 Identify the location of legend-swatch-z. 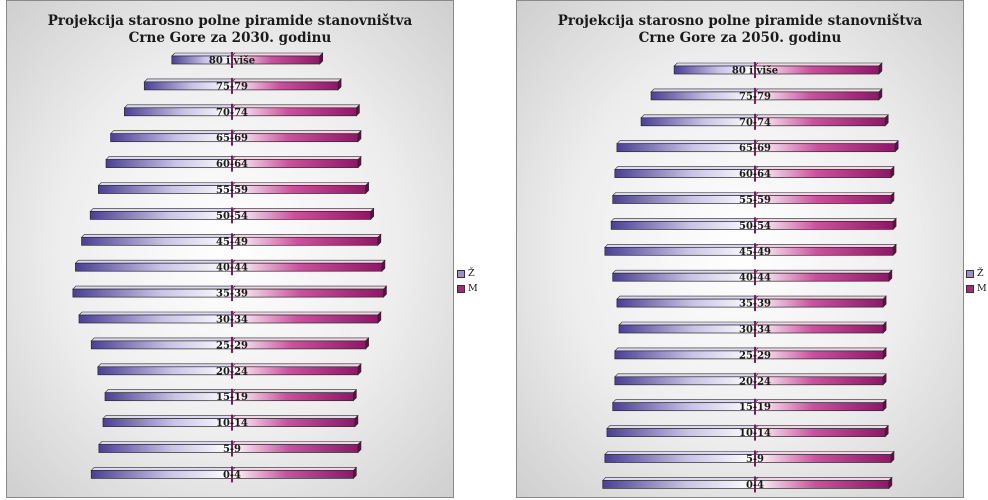
(970, 273).